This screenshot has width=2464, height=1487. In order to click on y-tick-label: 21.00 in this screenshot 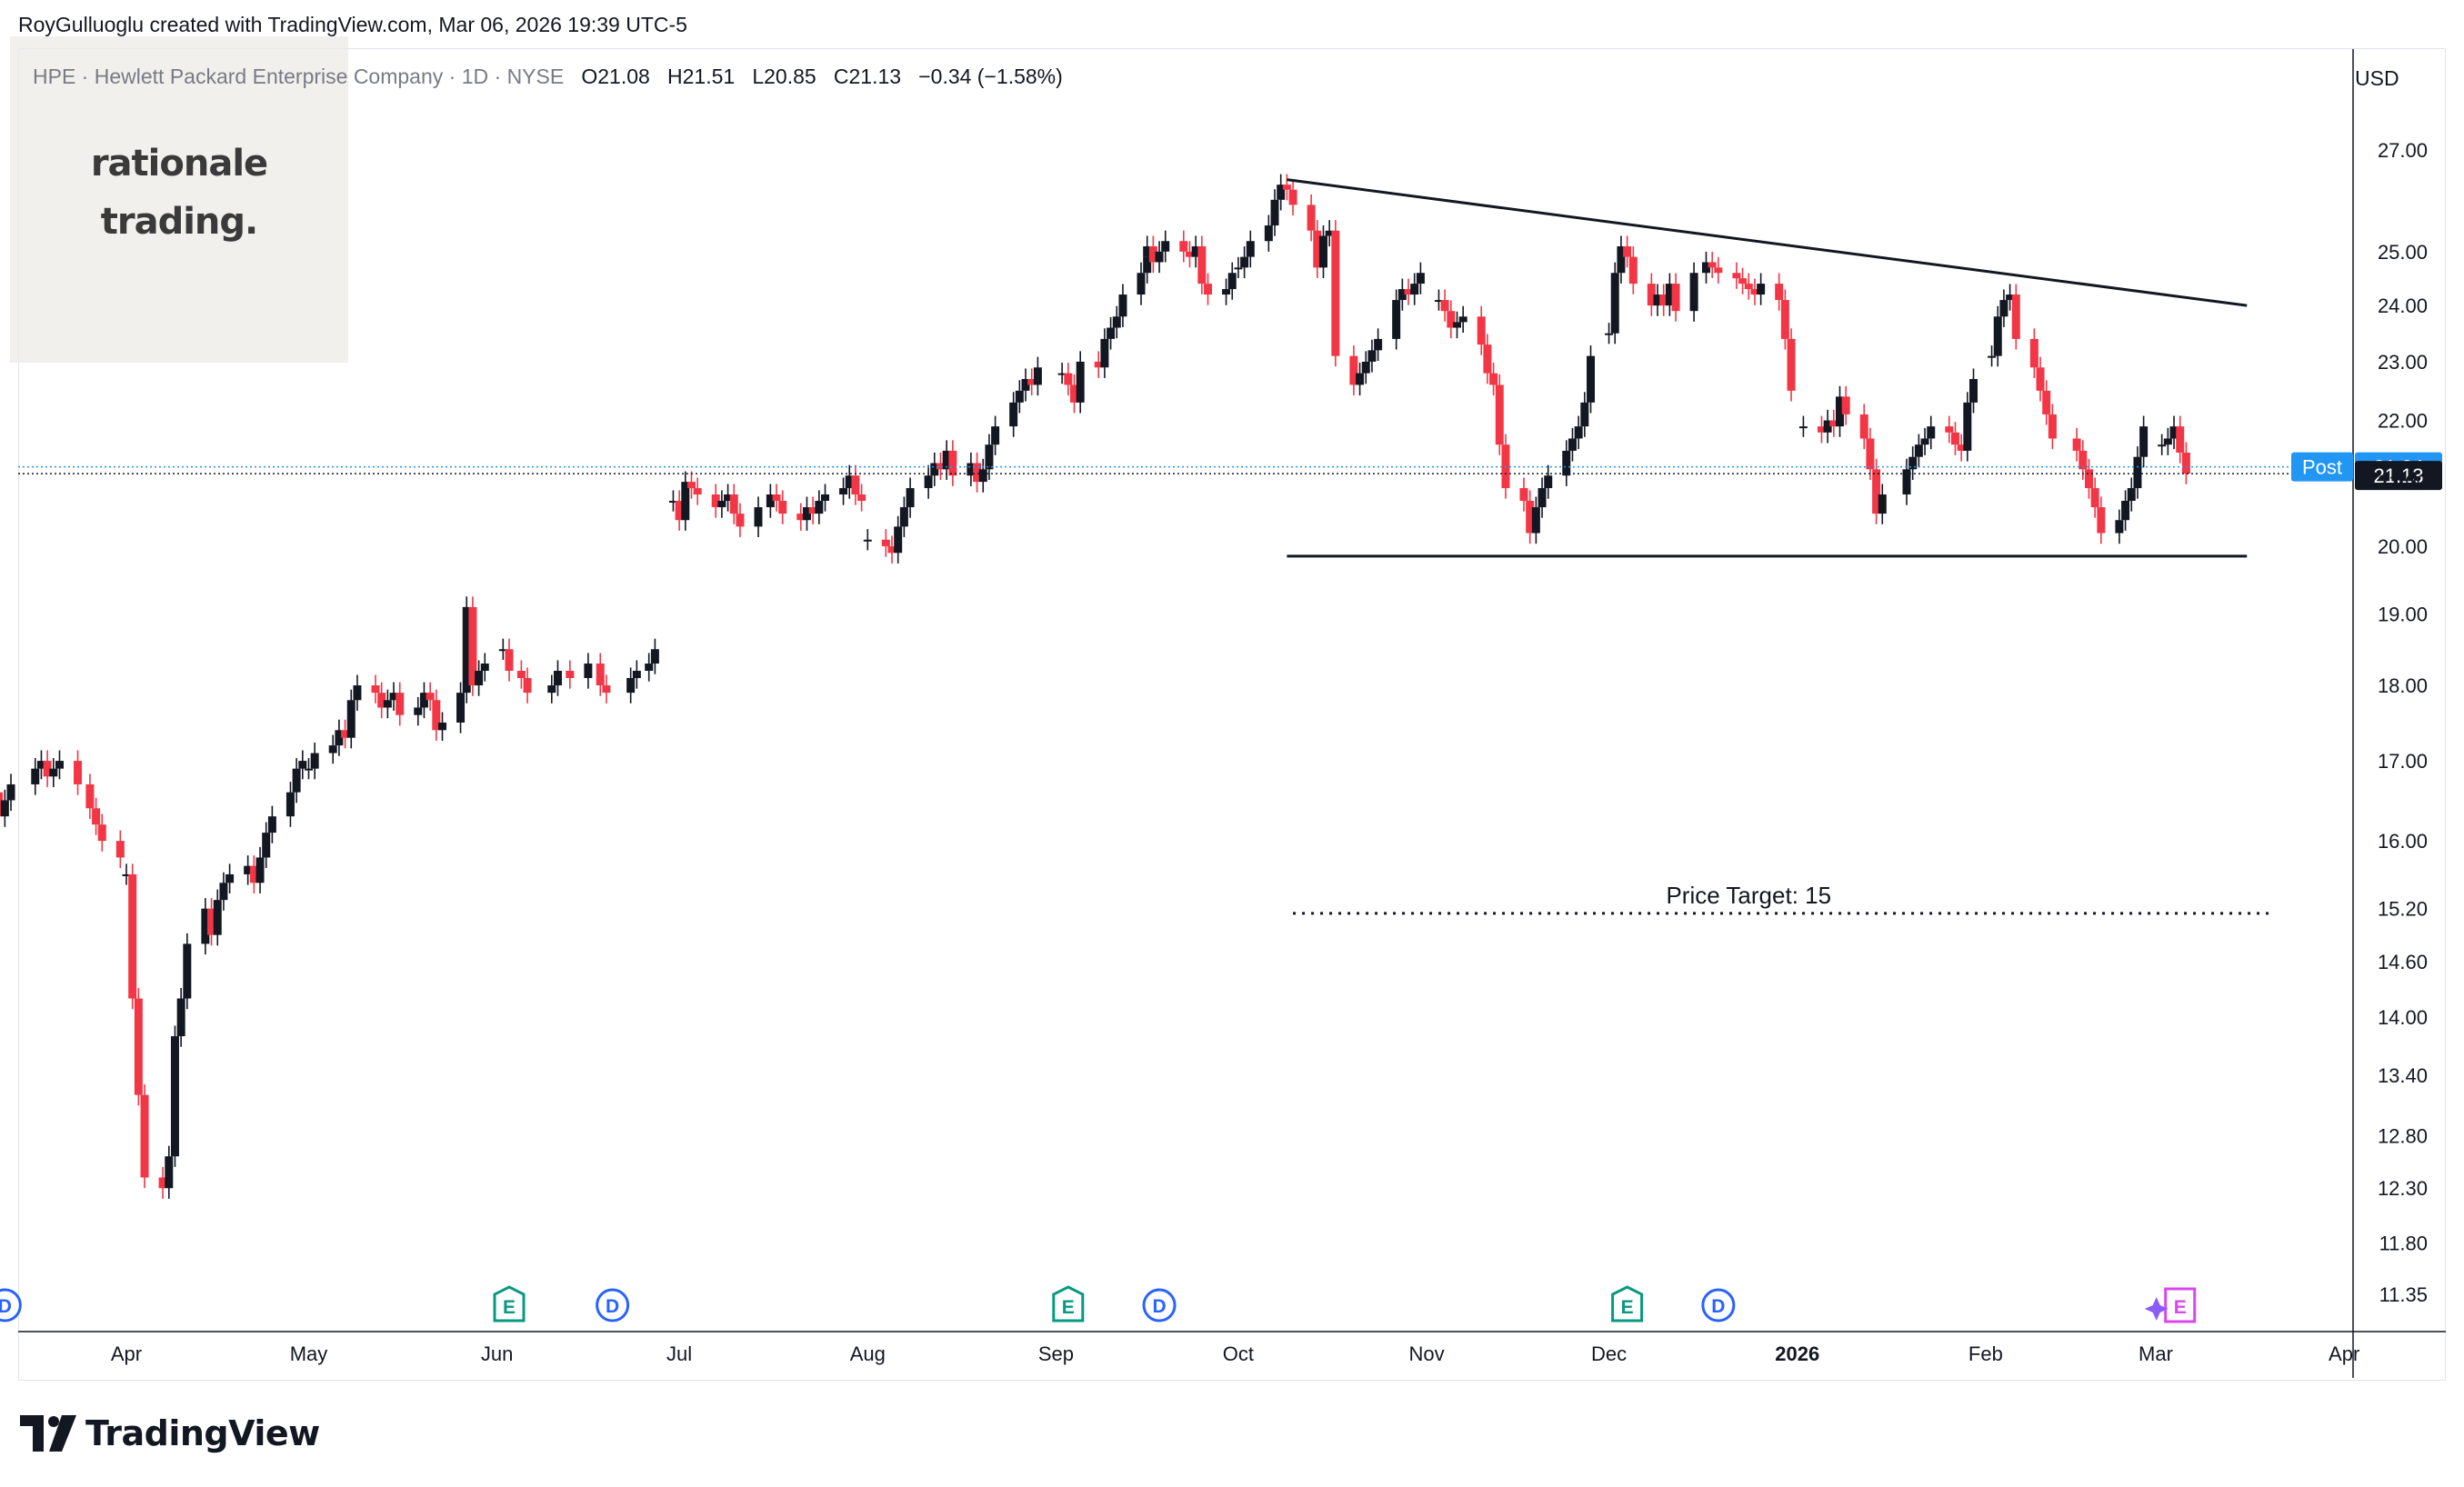, I will do `click(2403, 483)`.